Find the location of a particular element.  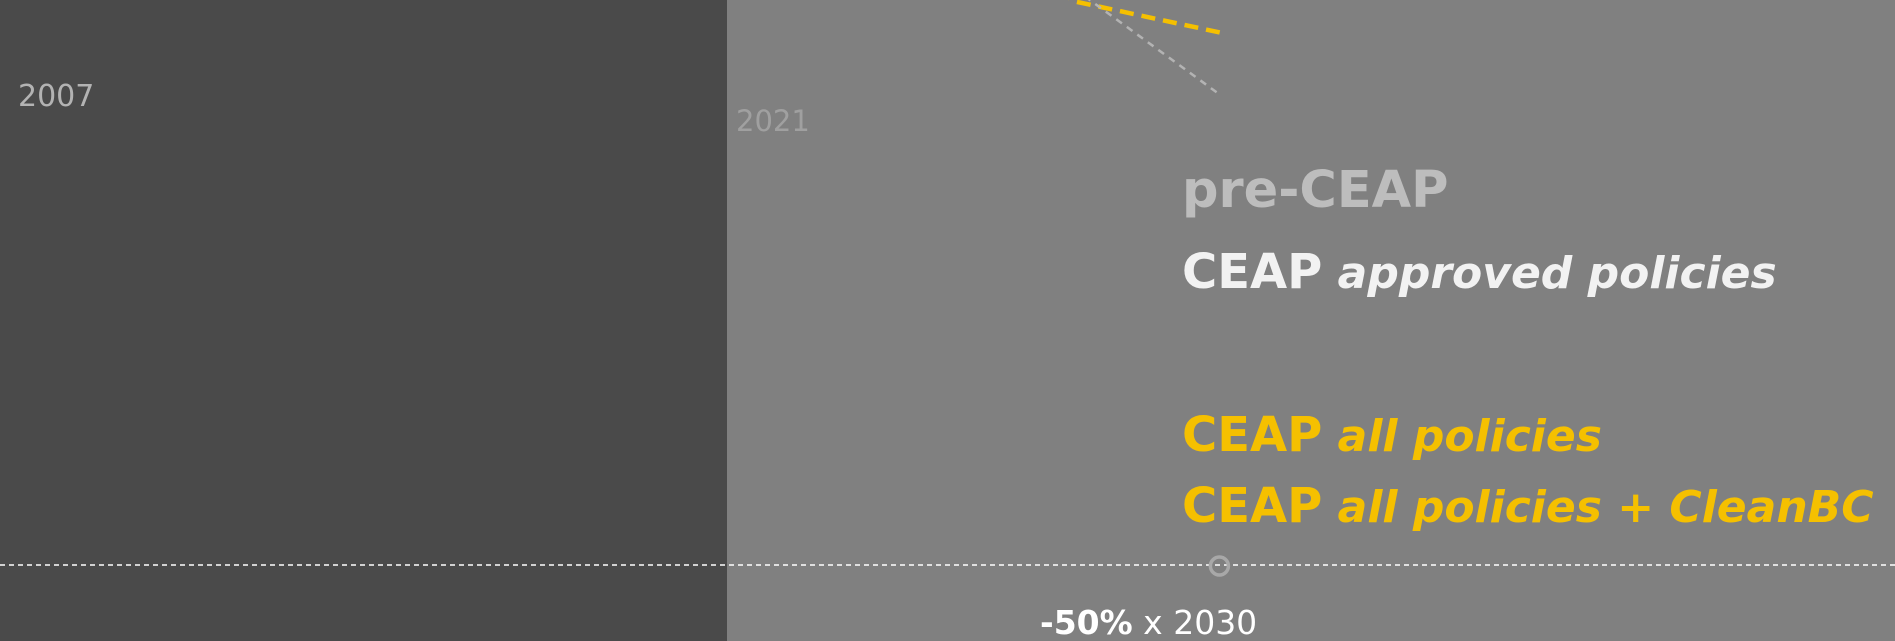

target-marker is located at coordinates (1219, 566).